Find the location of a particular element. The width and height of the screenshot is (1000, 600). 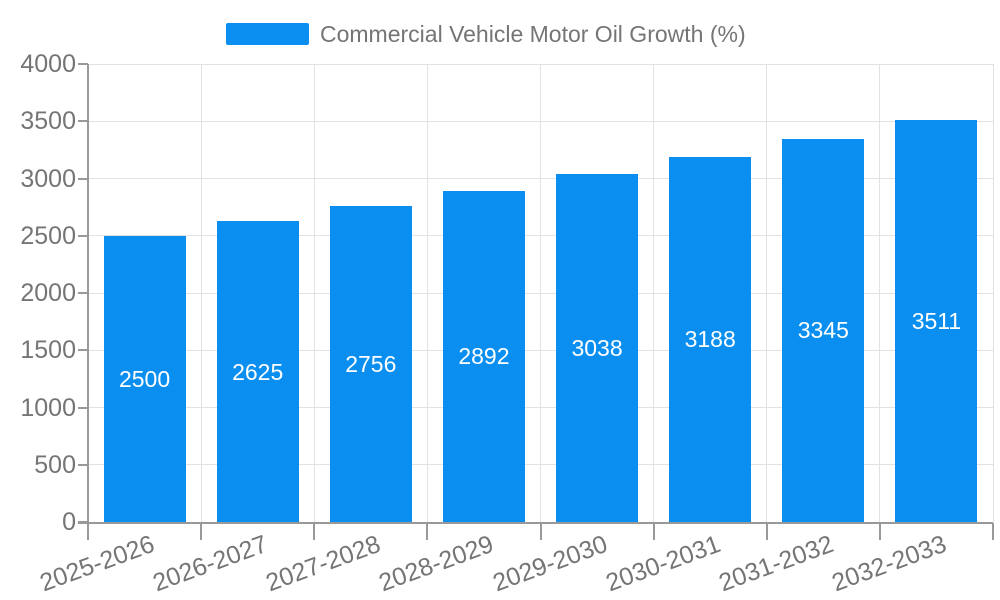

legend-label: Commercial Vehicle Motor Oil Growth (%) is located at coordinates (533, 34).